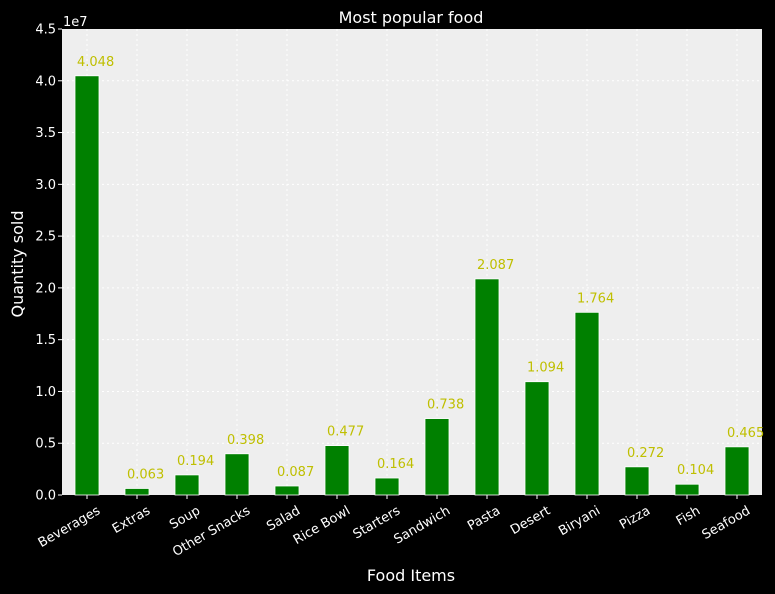 The image size is (775, 594). I want to click on y-tick-label: 2.5, so click(45, 237).